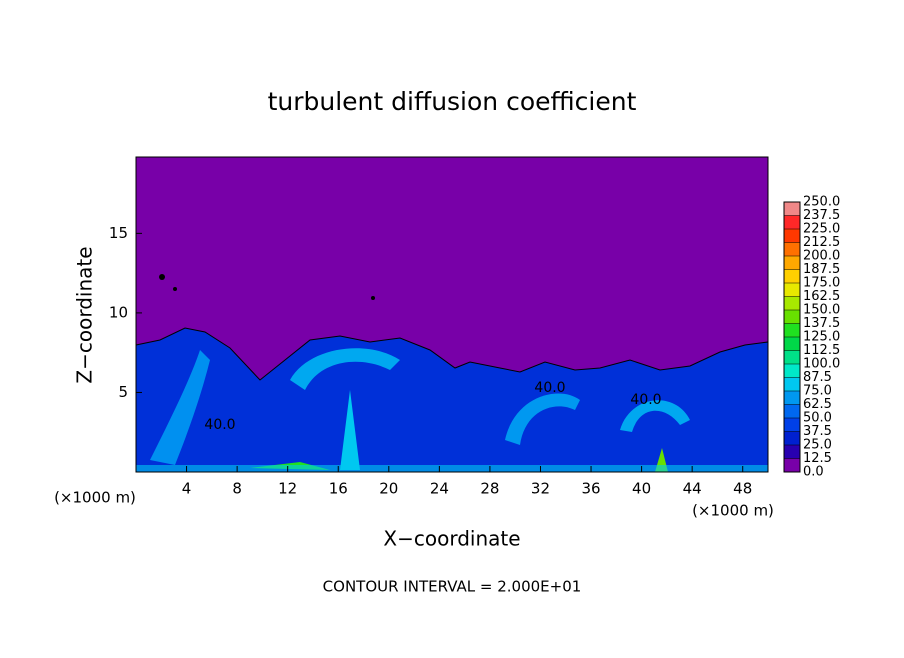 This screenshot has height=658, width=904. I want to click on colorbar-label: 212.5, so click(821, 242).